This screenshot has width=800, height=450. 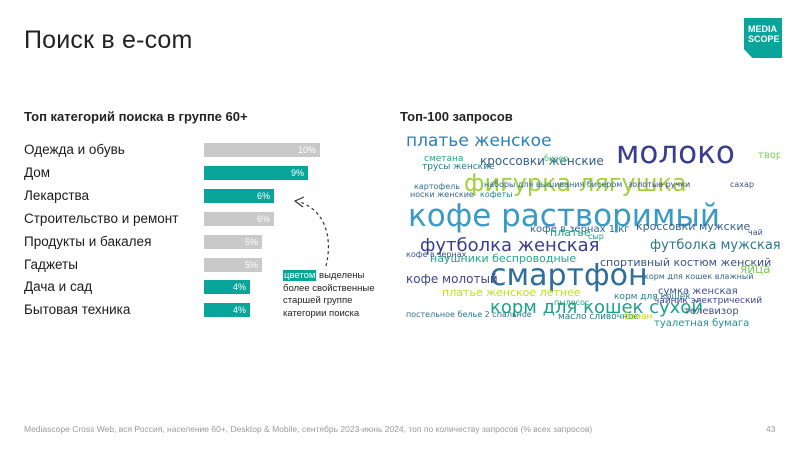 What do you see at coordinates (458, 167) in the screenshot?
I see `word-cloud-term: трусы женские` at bounding box center [458, 167].